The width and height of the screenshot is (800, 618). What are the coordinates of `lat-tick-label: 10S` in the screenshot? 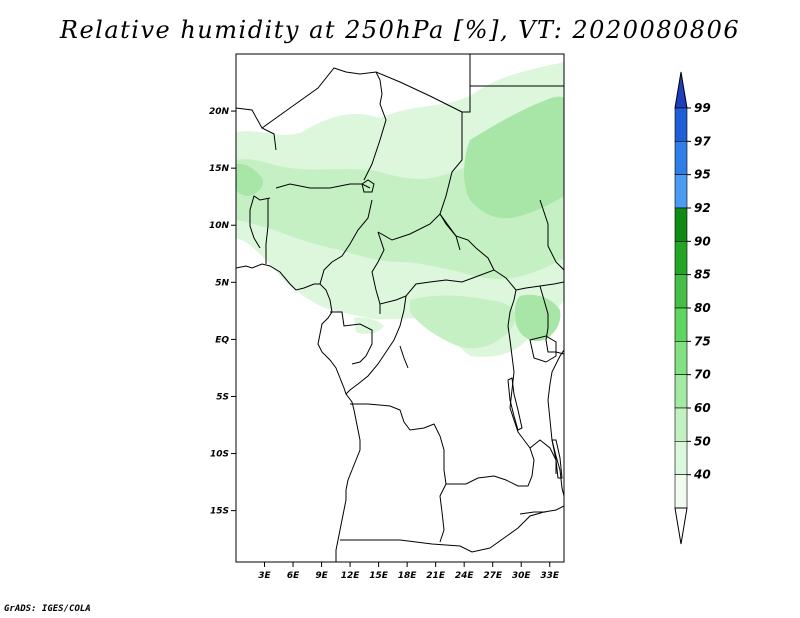 It's located at (219, 455).